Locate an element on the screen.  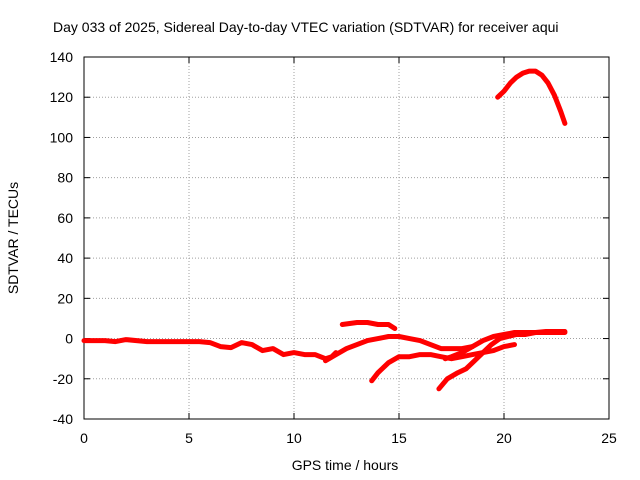
y-tick-label: 20 is located at coordinates (65, 298).